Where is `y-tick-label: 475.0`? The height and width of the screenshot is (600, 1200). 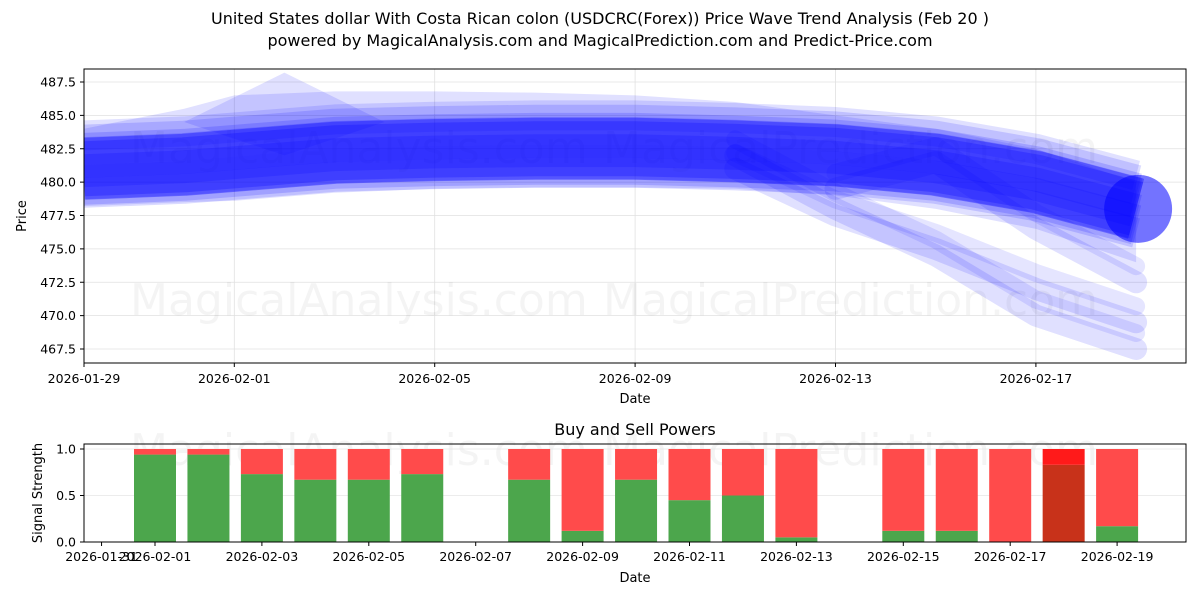 y-tick-label: 475.0 is located at coordinates (58, 248).